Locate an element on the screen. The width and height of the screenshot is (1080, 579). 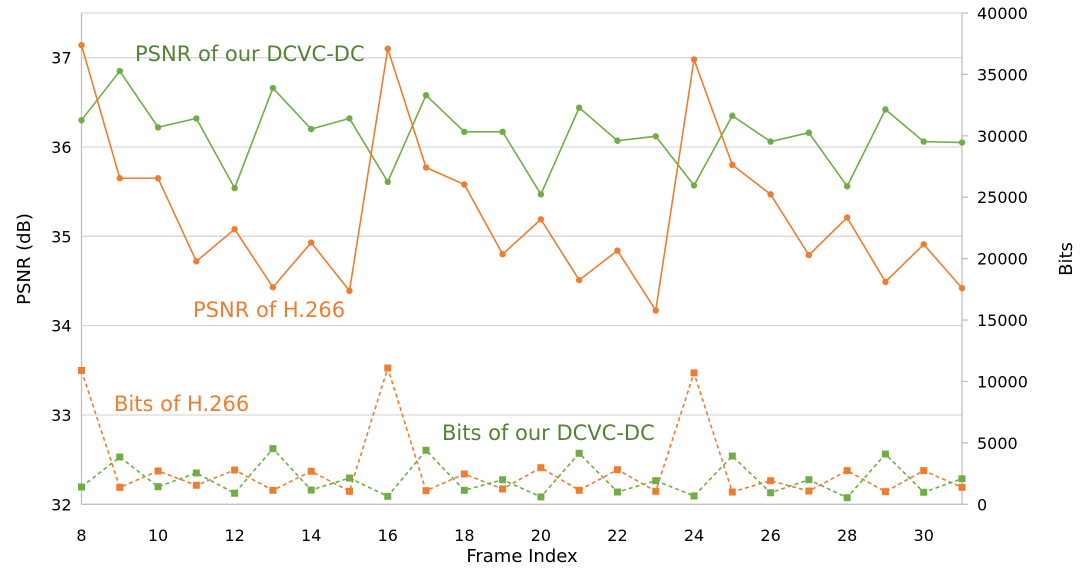
x-tick-label: 12 is located at coordinates (234, 535).